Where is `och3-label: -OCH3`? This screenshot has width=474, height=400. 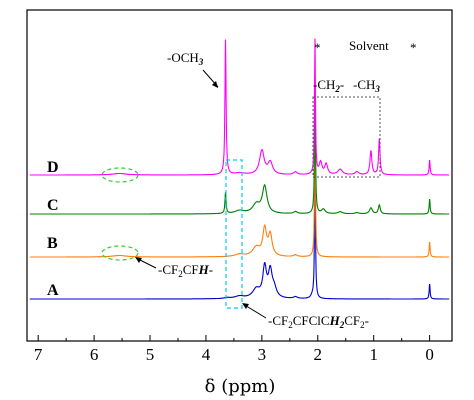 och3-label: -OCH3 is located at coordinates (185, 58).